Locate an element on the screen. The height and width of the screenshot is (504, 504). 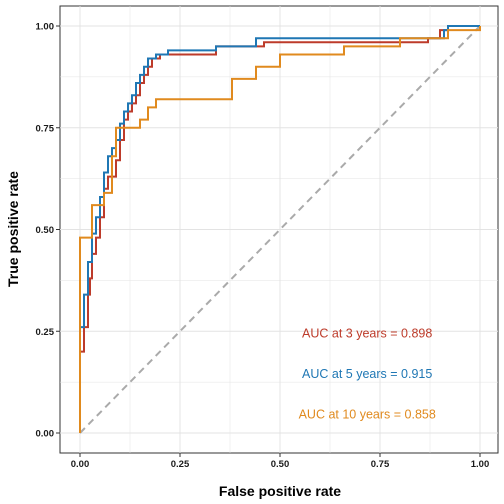
y-tick-label: 0.75 is located at coordinates (45, 128).